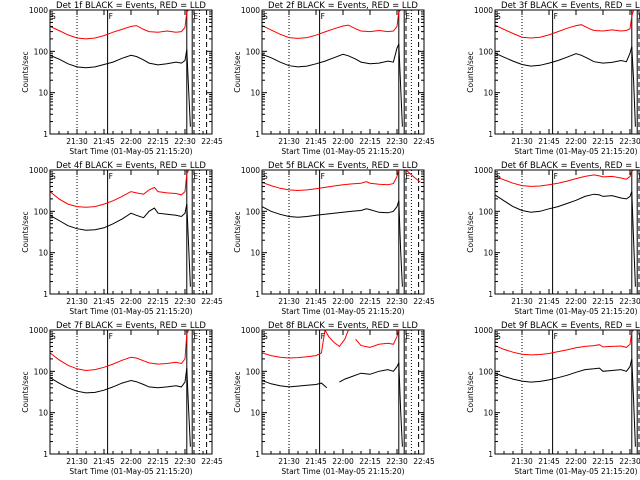  What do you see at coordinates (131, 6) in the screenshot?
I see `panel-title: Det 1f BLACK = Events, RED = LLD` at bounding box center [131, 6].